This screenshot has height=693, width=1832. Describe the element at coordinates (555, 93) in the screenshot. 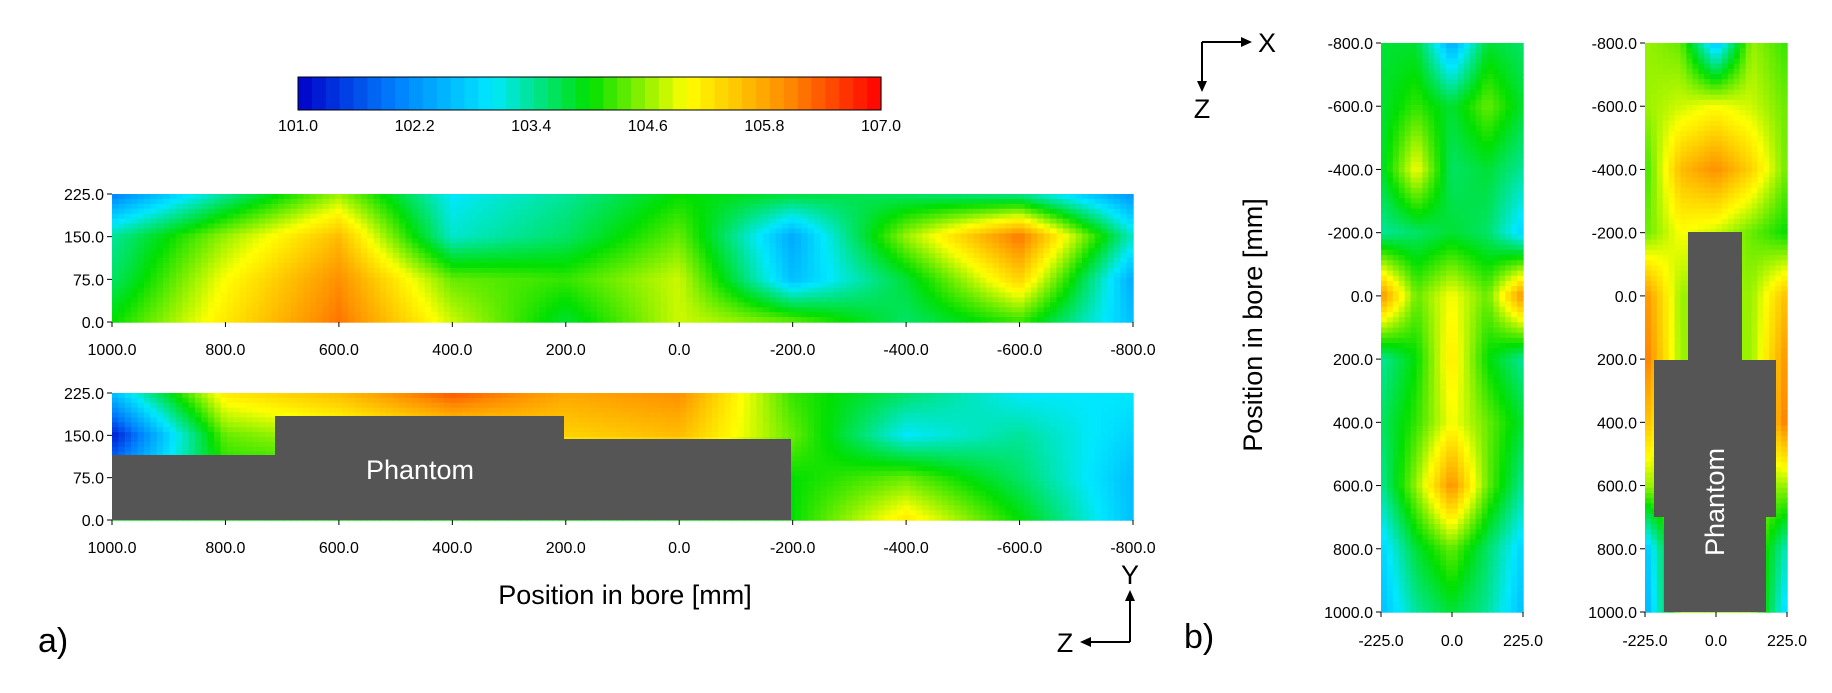

I see `colorbar-step` at that location.